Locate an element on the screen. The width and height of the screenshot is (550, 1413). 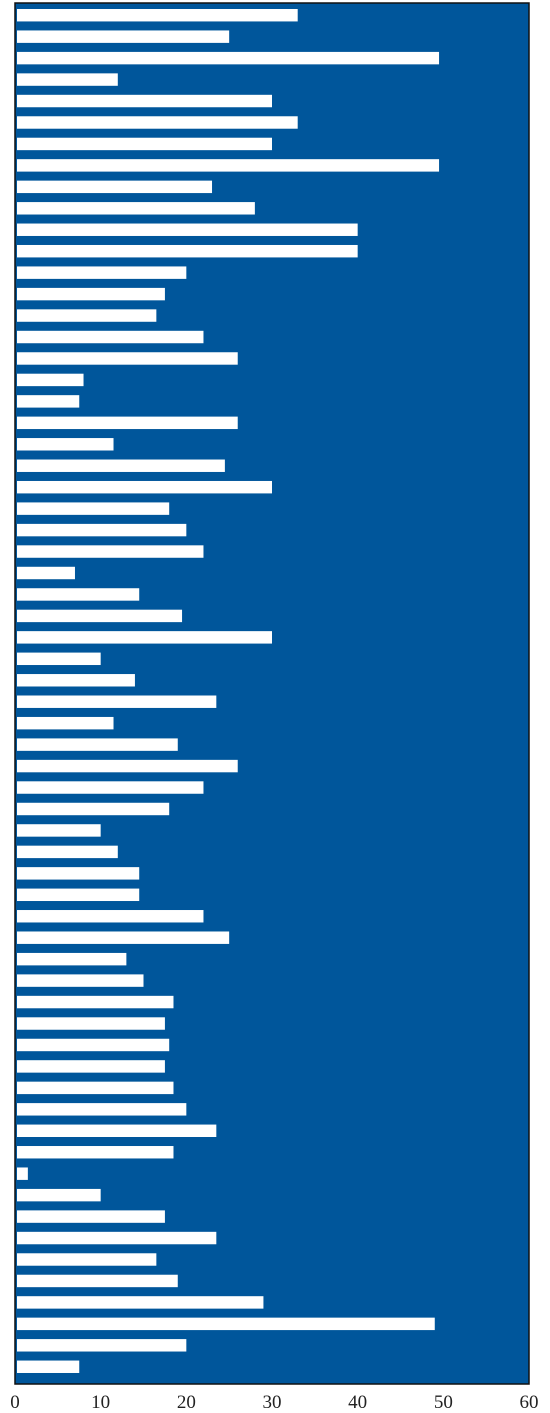
x-tick-label: 60 is located at coordinates (529, 1402).